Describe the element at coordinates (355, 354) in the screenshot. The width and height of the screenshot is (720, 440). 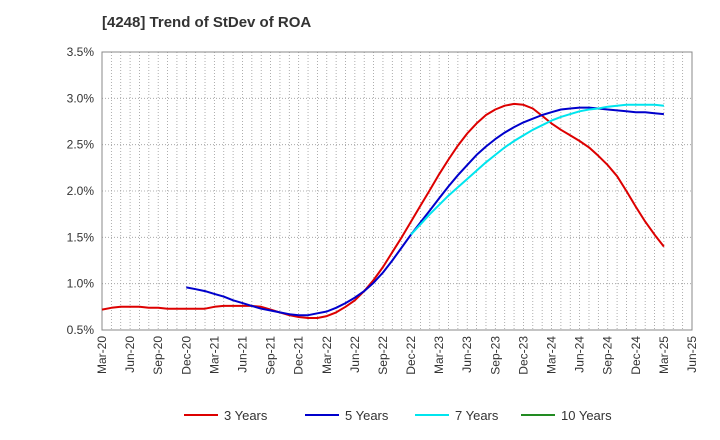
I see `x-tick-label: Jun-22` at that location.